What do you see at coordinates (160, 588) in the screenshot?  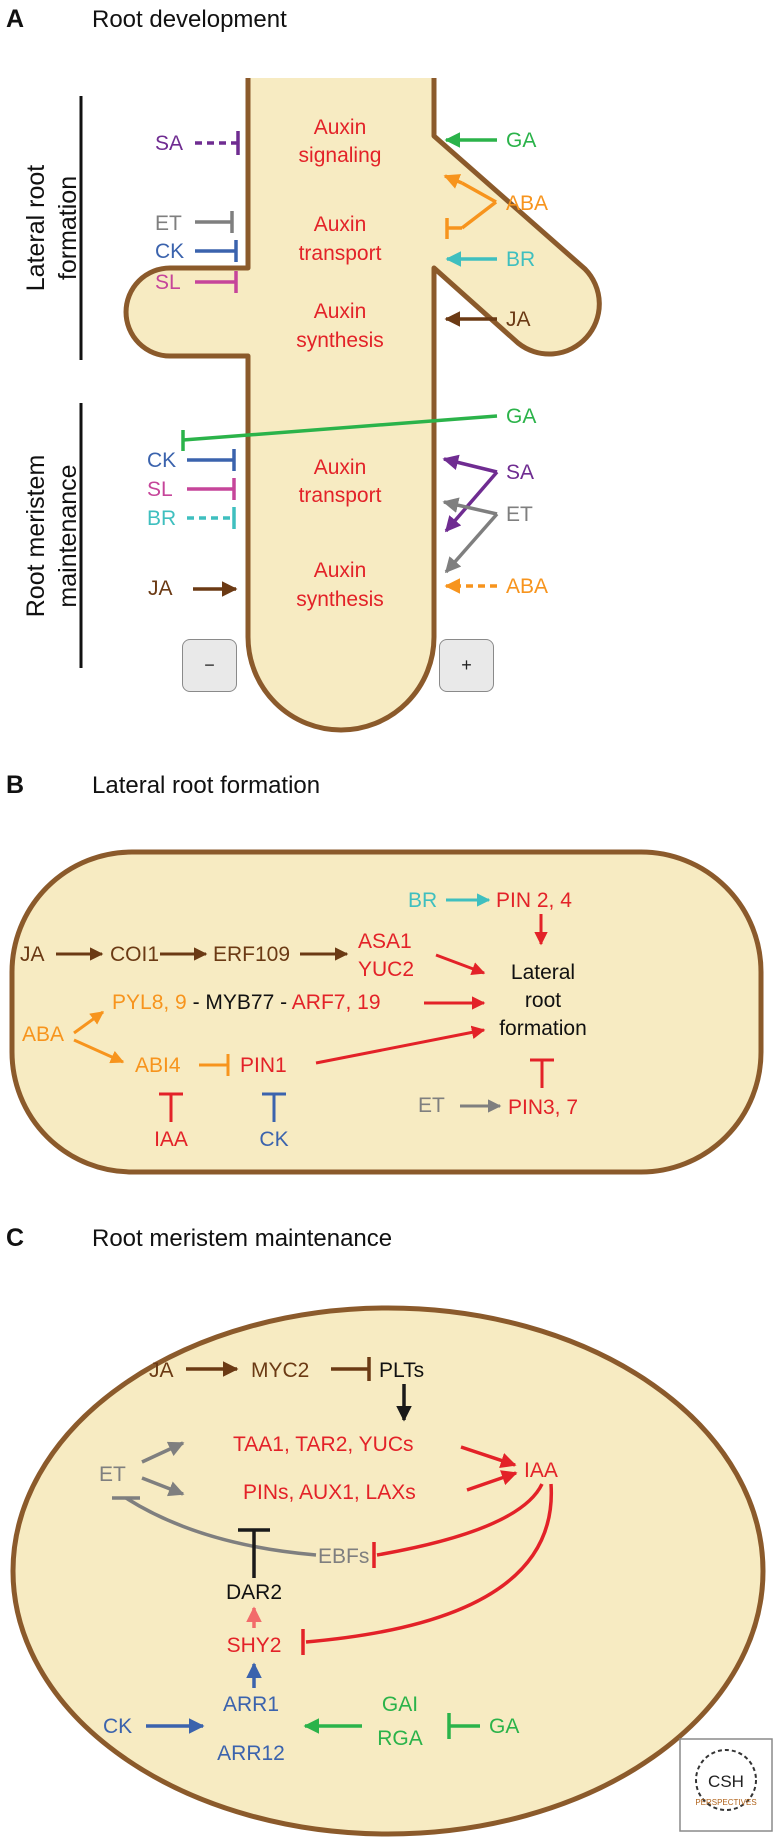 I see `ja2-label: JA` at bounding box center [160, 588].